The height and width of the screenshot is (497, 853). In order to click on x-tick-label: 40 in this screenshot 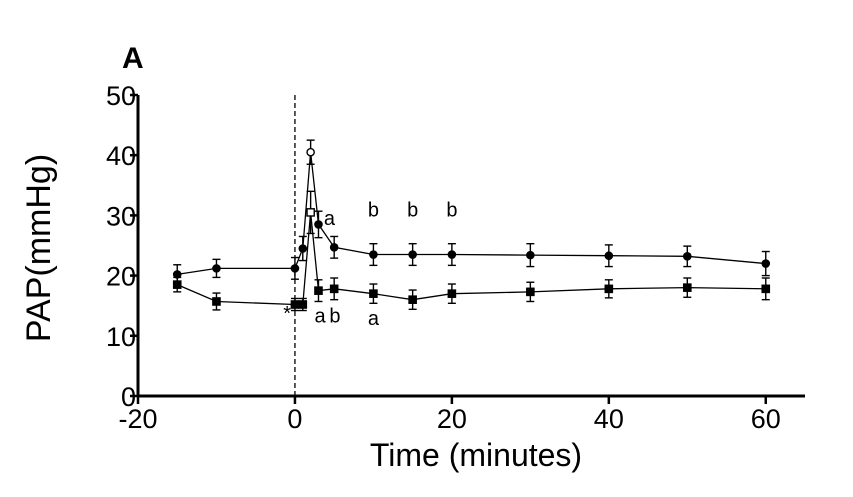, I will do `click(609, 419)`.